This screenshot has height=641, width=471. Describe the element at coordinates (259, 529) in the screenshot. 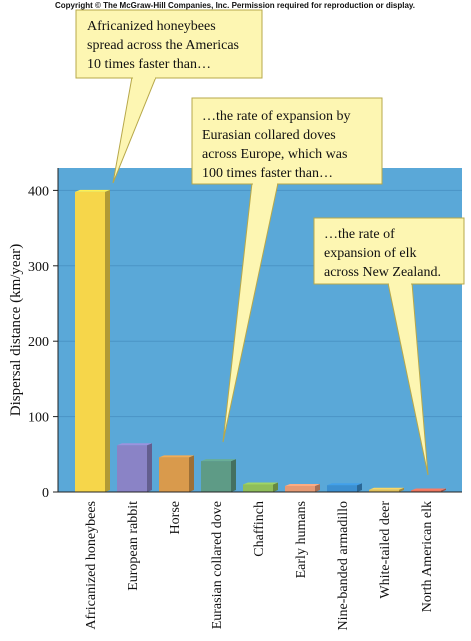

I see `category-label: Chaffinch` at that location.